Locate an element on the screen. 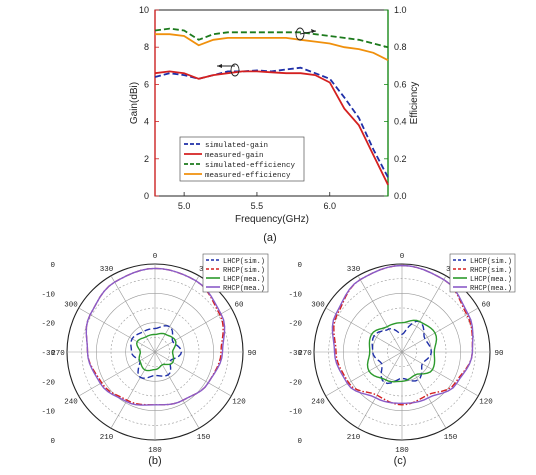 Image resolution: width=536 pixels, height=475 pixels. legend-label: simulated-efficiency is located at coordinates (250, 166).